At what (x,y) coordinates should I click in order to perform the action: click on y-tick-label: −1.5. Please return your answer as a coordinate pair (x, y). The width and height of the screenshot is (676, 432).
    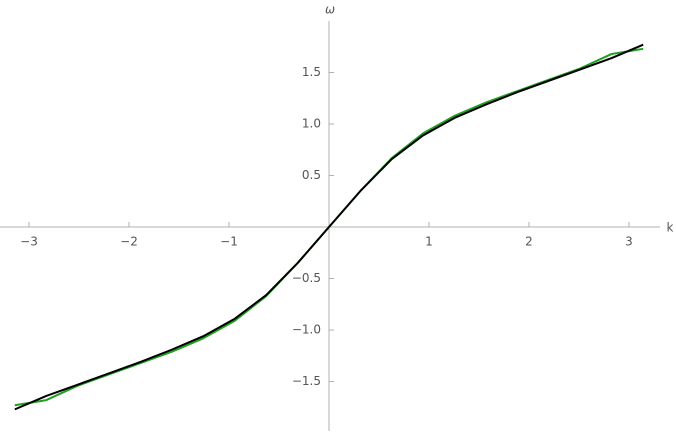
    Looking at the image, I should click on (306, 381).